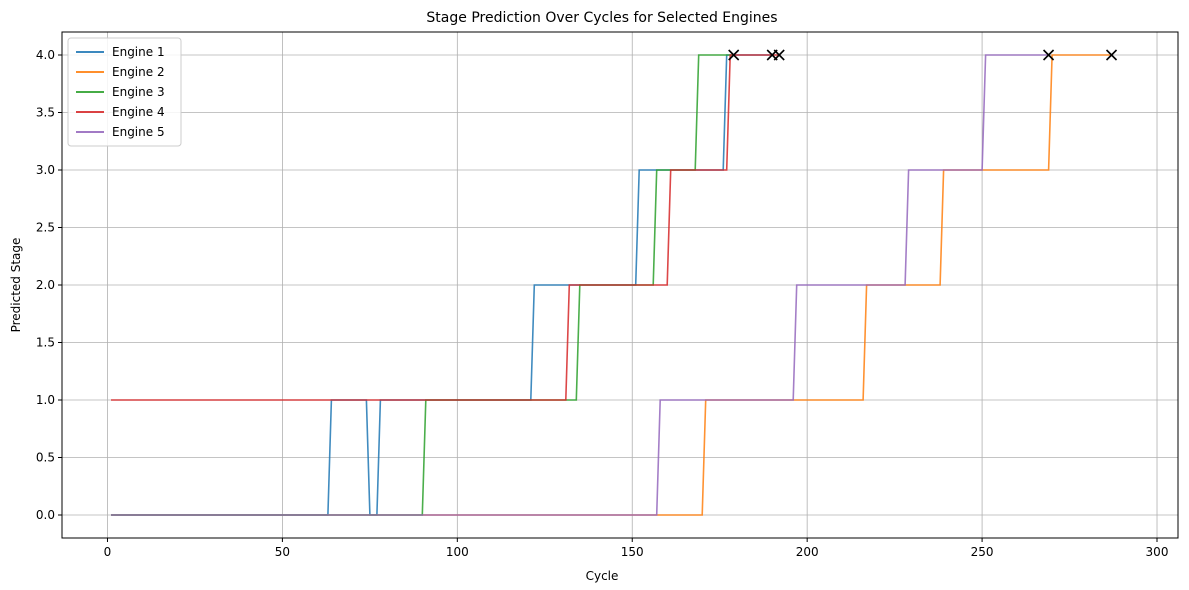  Describe the element at coordinates (45, 515) in the screenshot. I see `y-tick-label: 0.0` at that location.